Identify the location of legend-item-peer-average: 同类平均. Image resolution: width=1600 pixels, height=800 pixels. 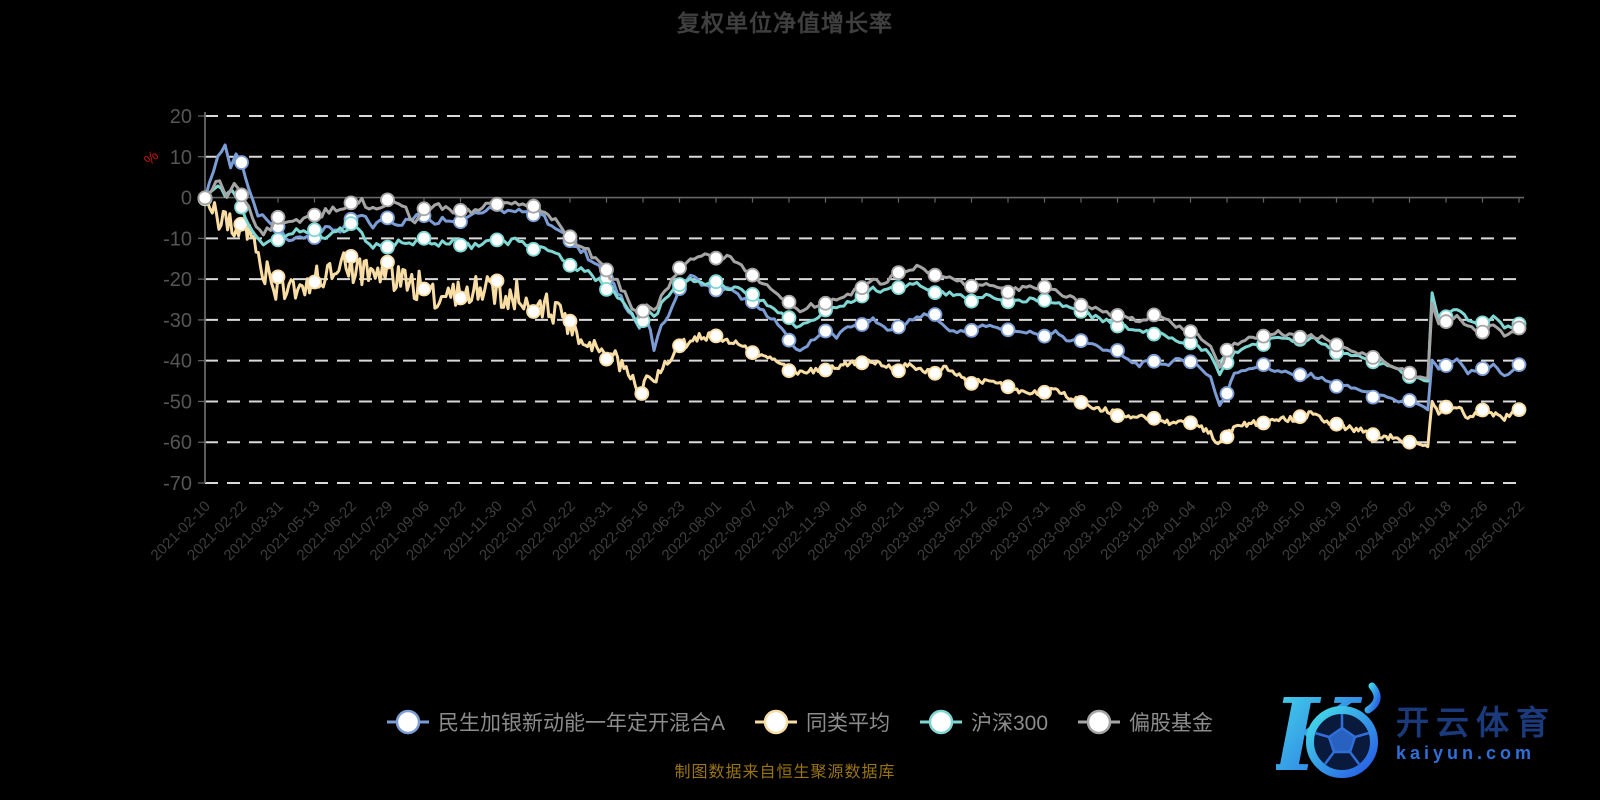
(822, 722).